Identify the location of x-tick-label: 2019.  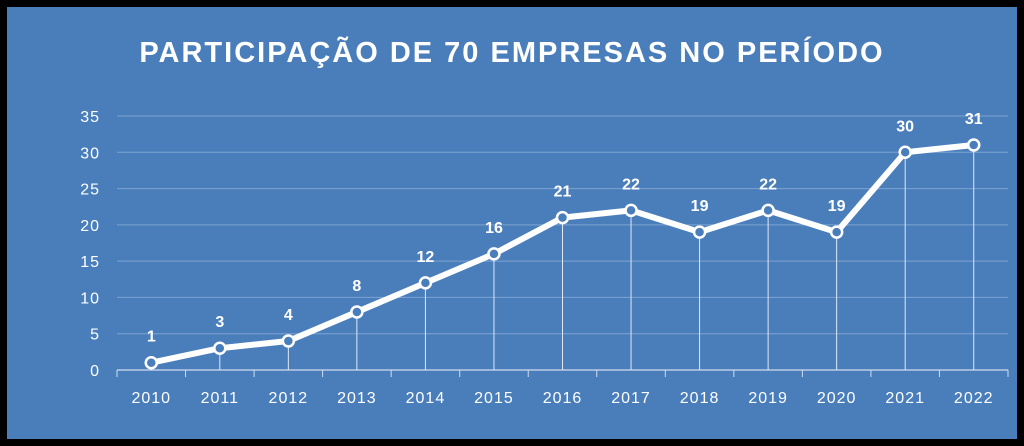
(768, 398).